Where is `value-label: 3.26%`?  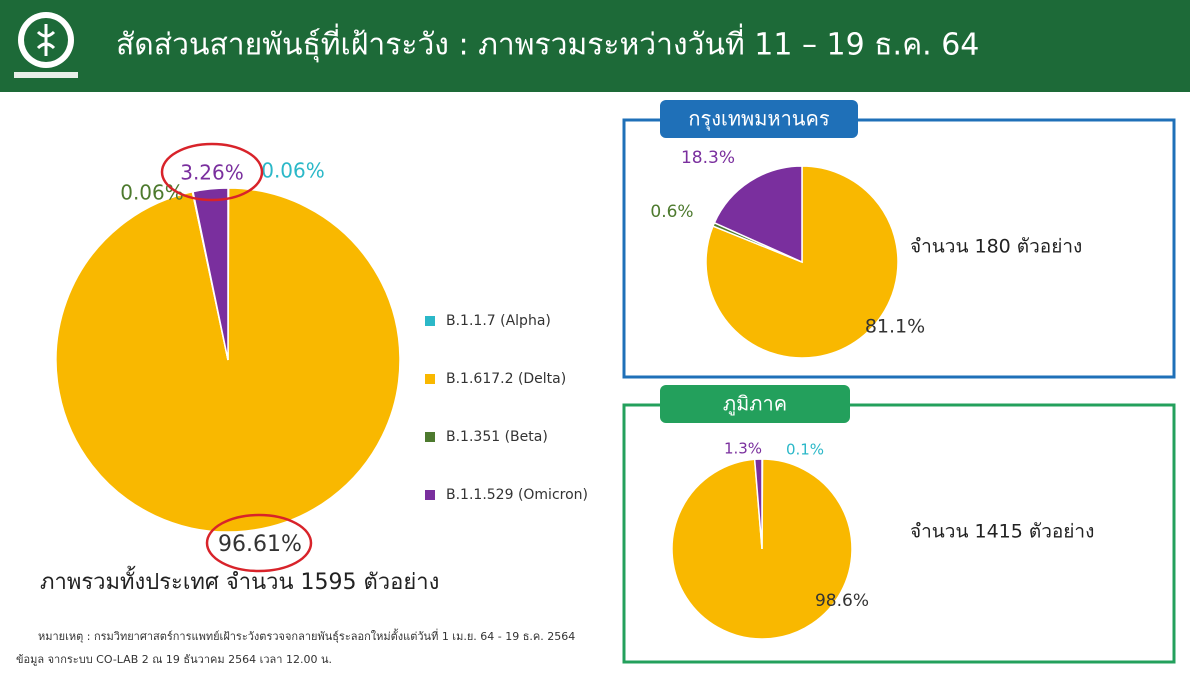 value-label: 3.26% is located at coordinates (212, 173).